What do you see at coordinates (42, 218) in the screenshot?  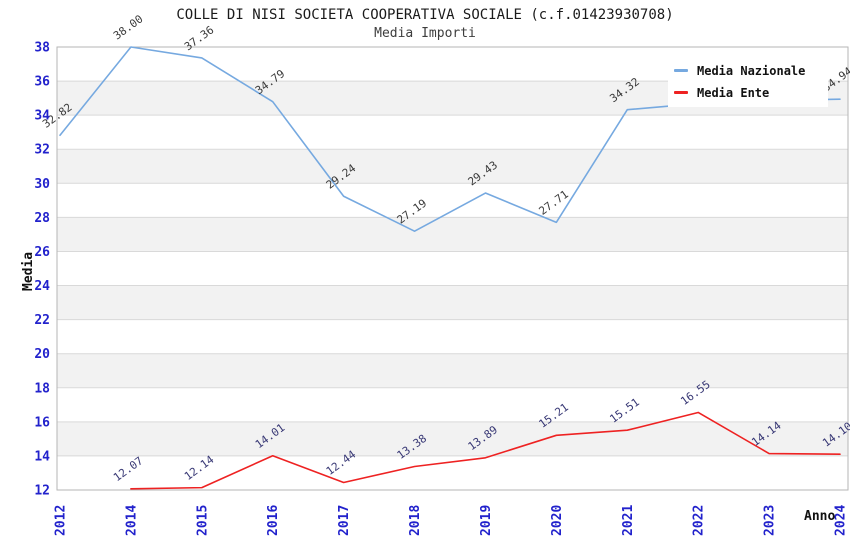 I see `y-tick-label: 28` at bounding box center [42, 218].